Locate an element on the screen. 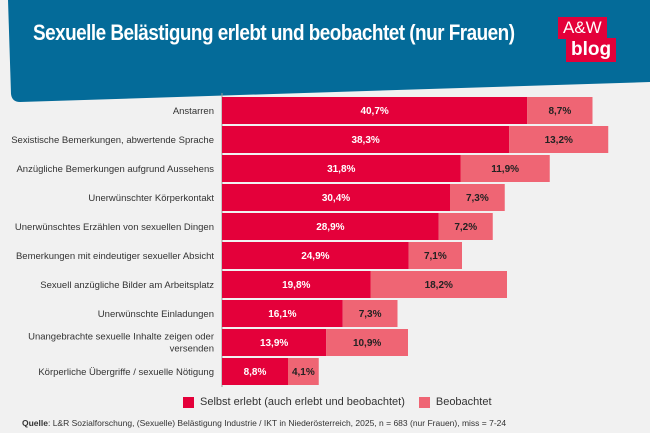 The height and width of the screenshot is (433, 650). data-label: 38,3% is located at coordinates (365, 140).